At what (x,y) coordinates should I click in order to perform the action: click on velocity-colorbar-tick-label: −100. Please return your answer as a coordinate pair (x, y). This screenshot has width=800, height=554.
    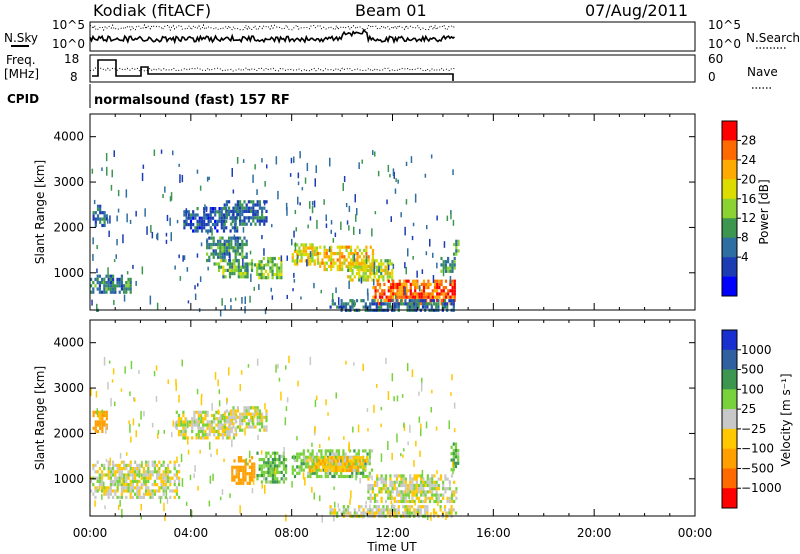
    Looking at the image, I should click on (757, 449).